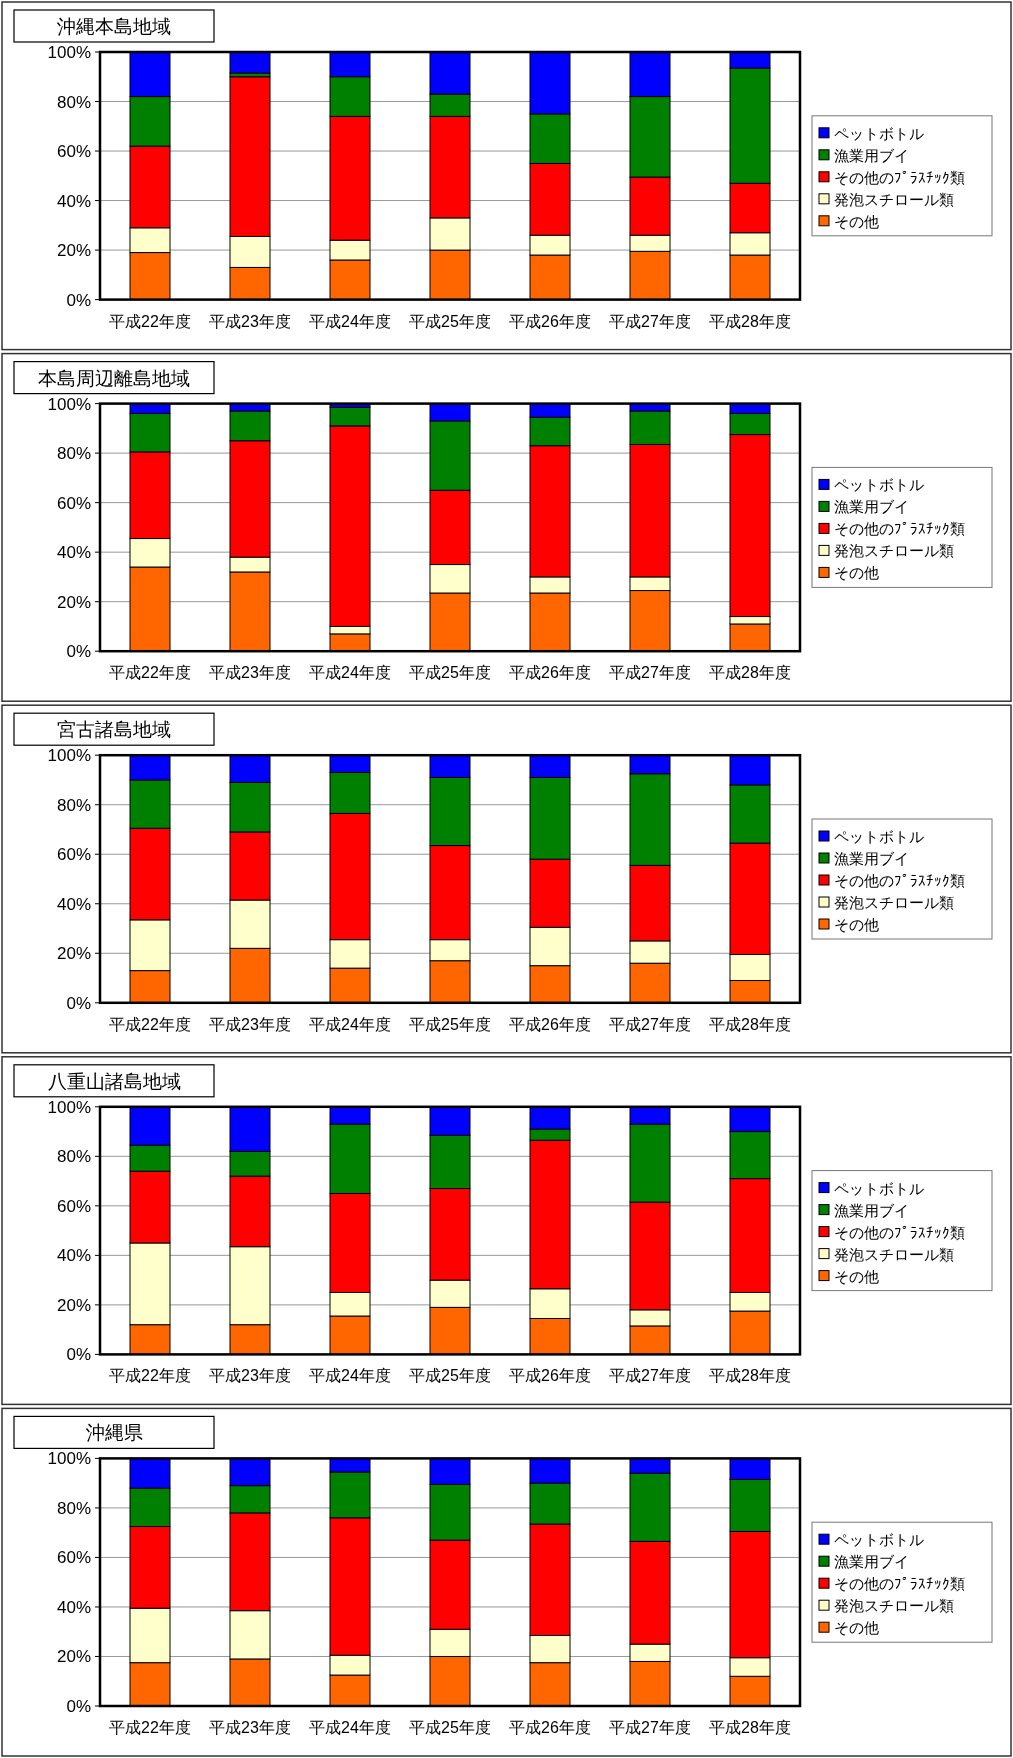 This screenshot has width=1013, height=1758. What do you see at coordinates (114, 1081) in the screenshot?
I see `chart-title: 八重山諸島地域` at bounding box center [114, 1081].